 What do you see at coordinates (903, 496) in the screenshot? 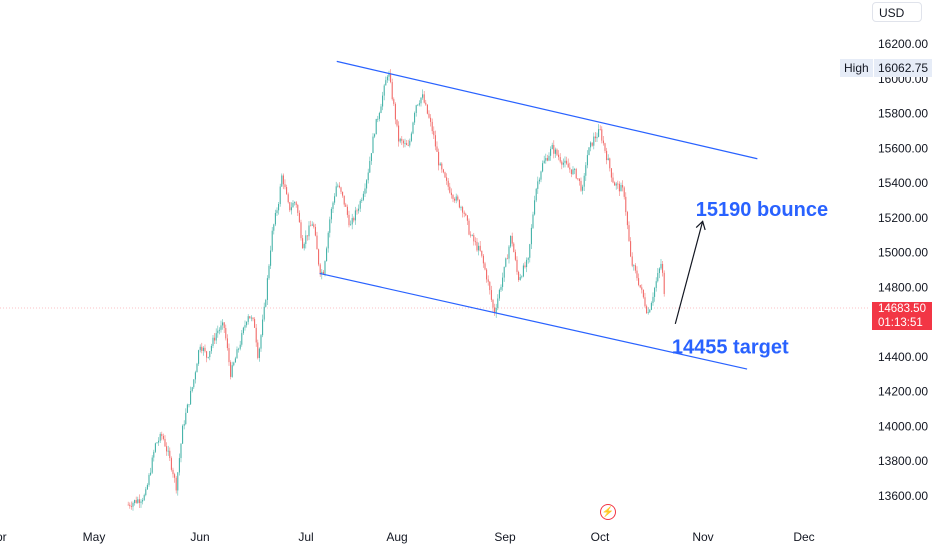
I see `y-tick-label: 13600.00` at bounding box center [903, 496].